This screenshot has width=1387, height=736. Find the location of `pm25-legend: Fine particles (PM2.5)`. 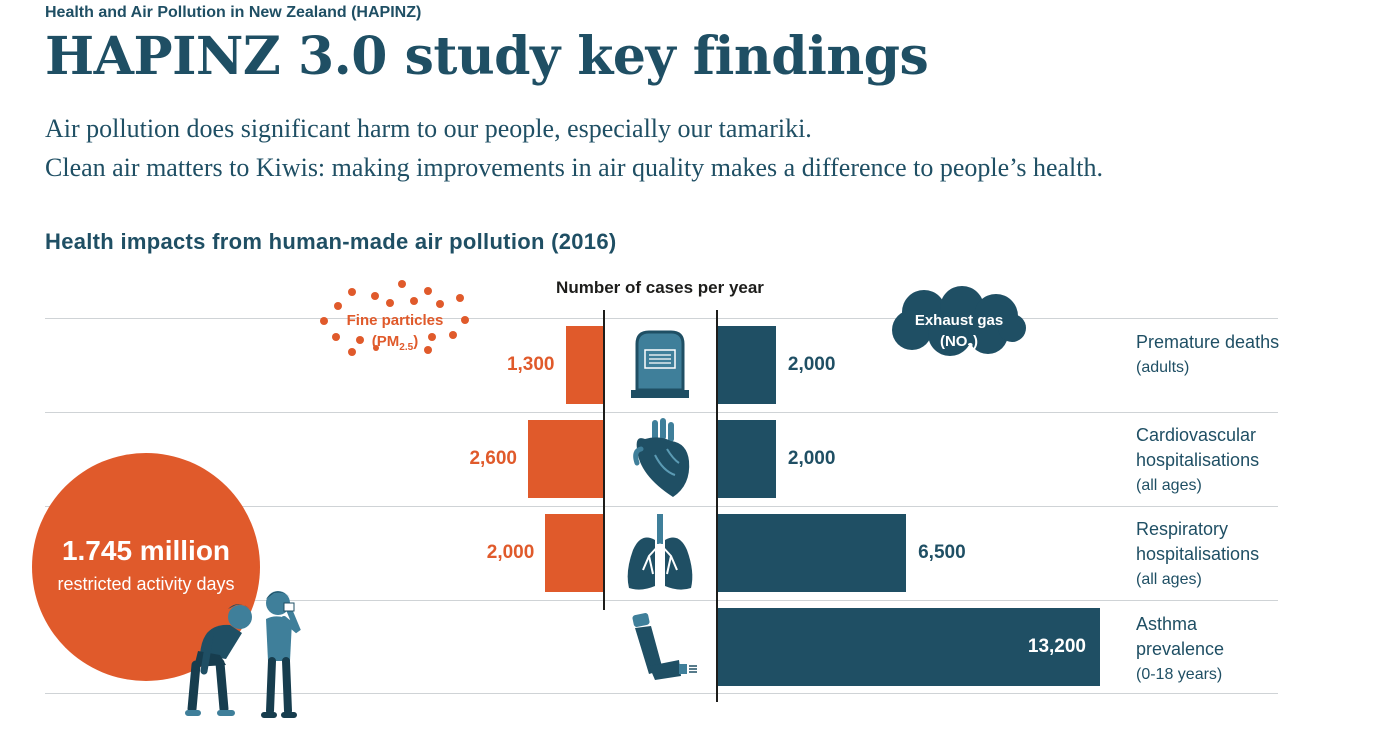

pm25-legend: Fine particles (PM2.5) is located at coordinates (395, 334).